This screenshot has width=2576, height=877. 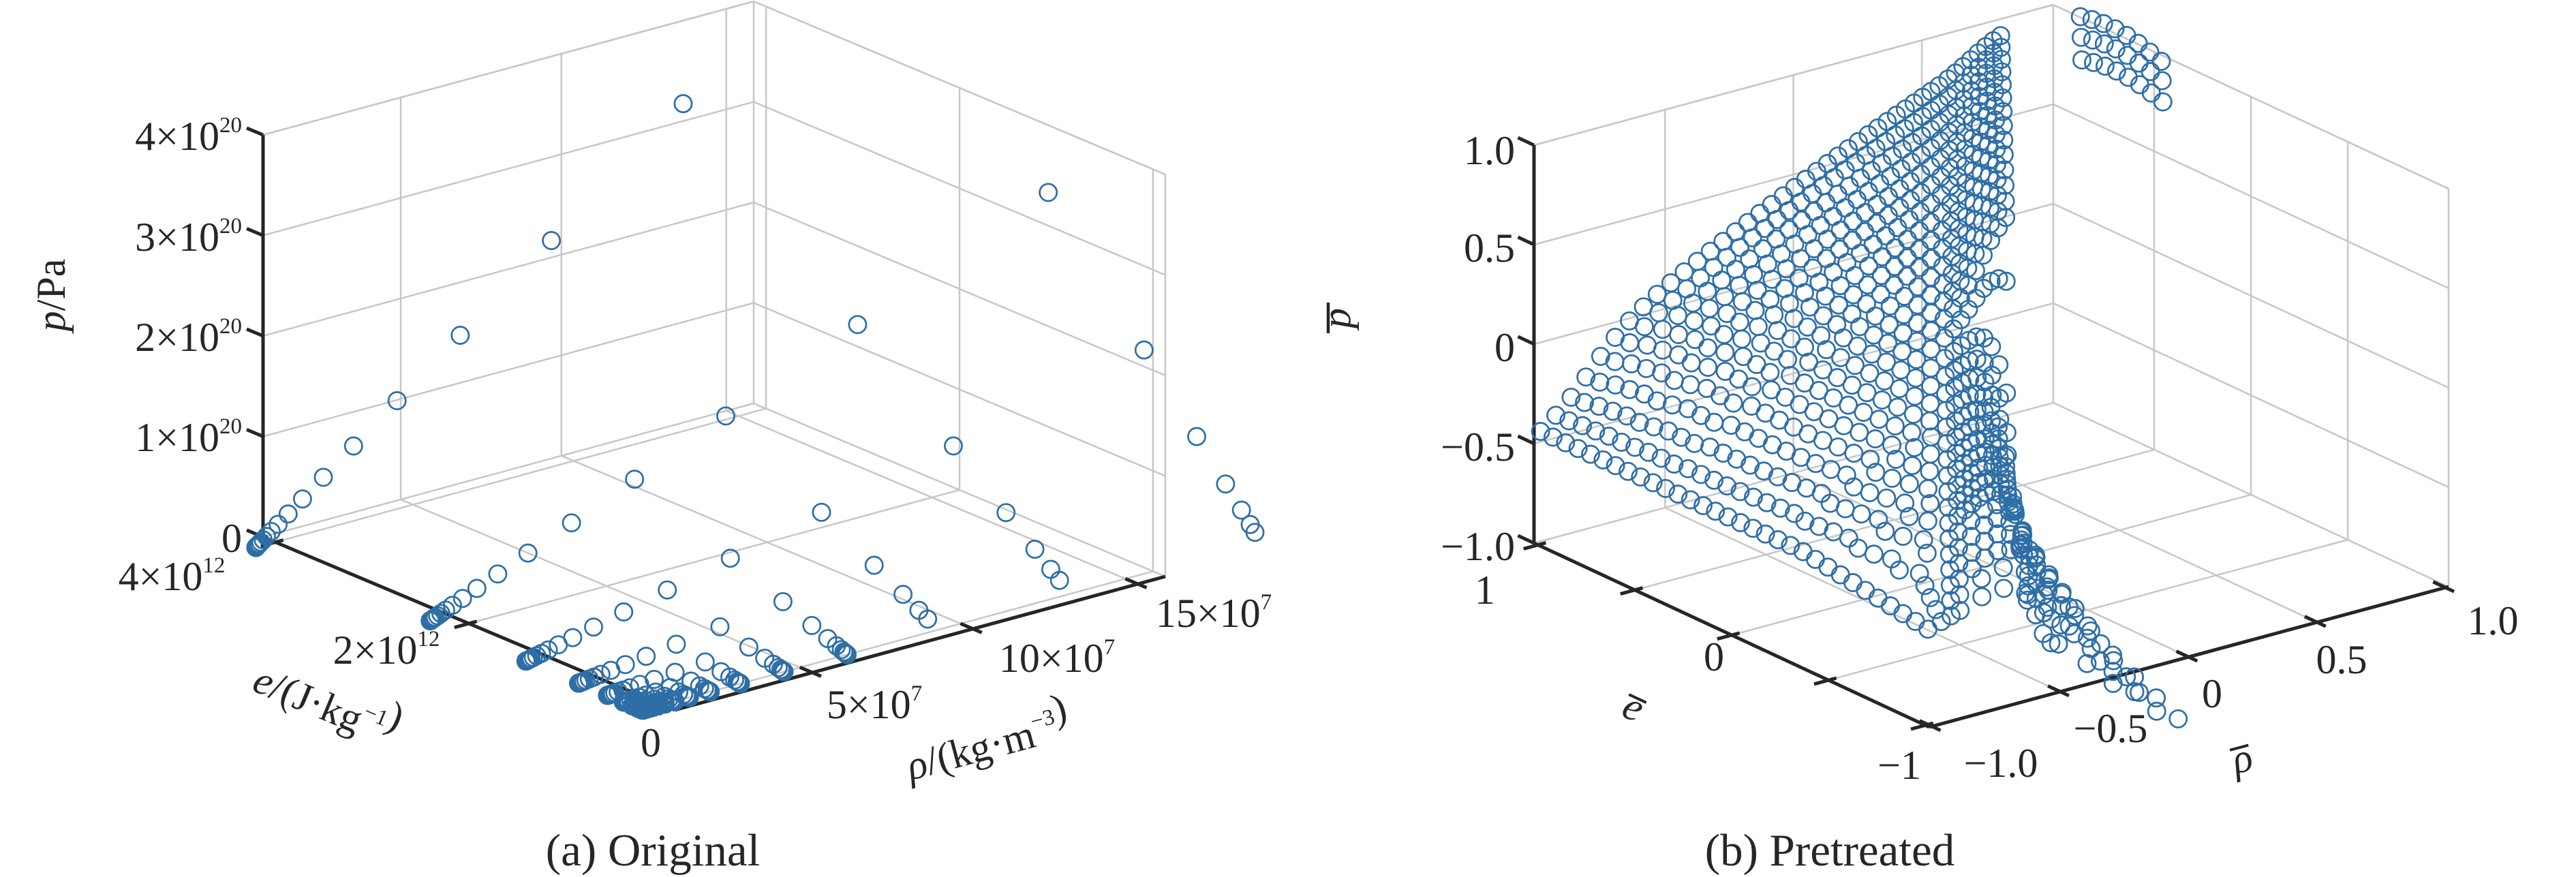 What do you see at coordinates (653, 850) in the screenshot?
I see `svg-text: (a) Original` at bounding box center [653, 850].